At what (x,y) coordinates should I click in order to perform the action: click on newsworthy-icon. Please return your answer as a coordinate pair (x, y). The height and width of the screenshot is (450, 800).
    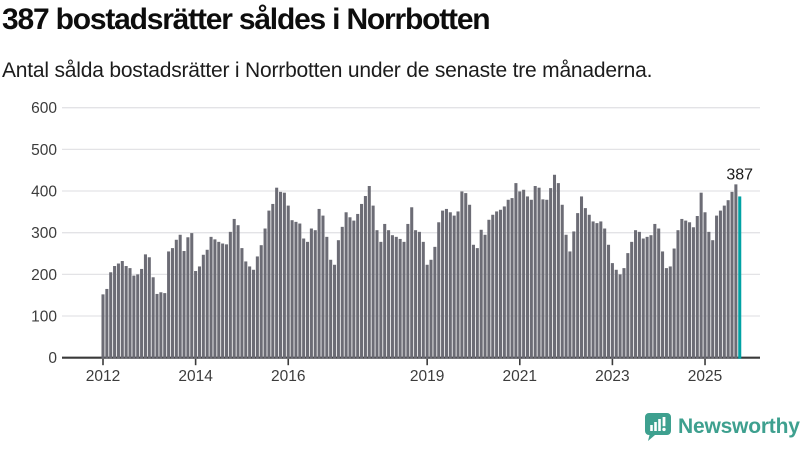
    Looking at the image, I should click on (658, 427).